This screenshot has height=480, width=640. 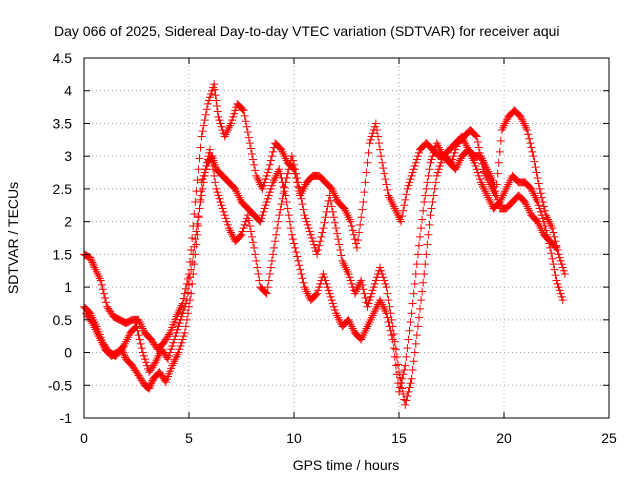 What do you see at coordinates (68, 91) in the screenshot?
I see `y-tick-label: 4` at bounding box center [68, 91].